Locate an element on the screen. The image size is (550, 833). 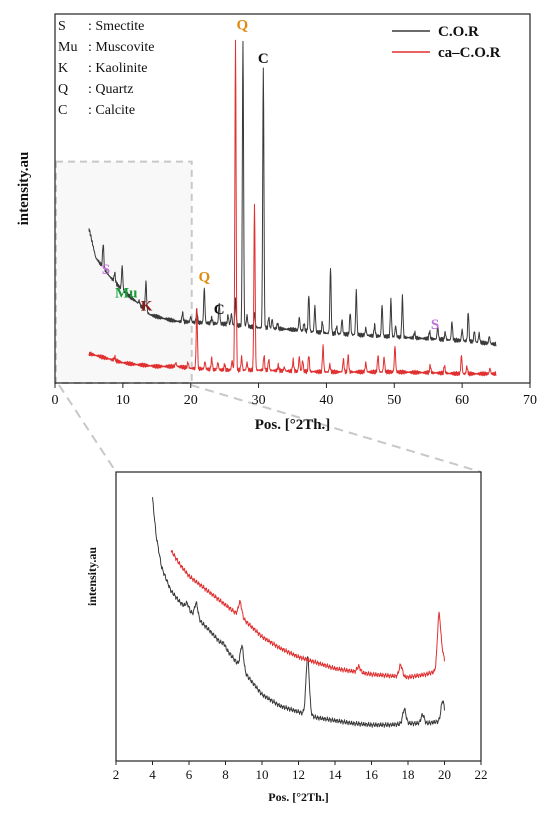
zoom-series-line-ca-cor is located at coordinates (307, 614).